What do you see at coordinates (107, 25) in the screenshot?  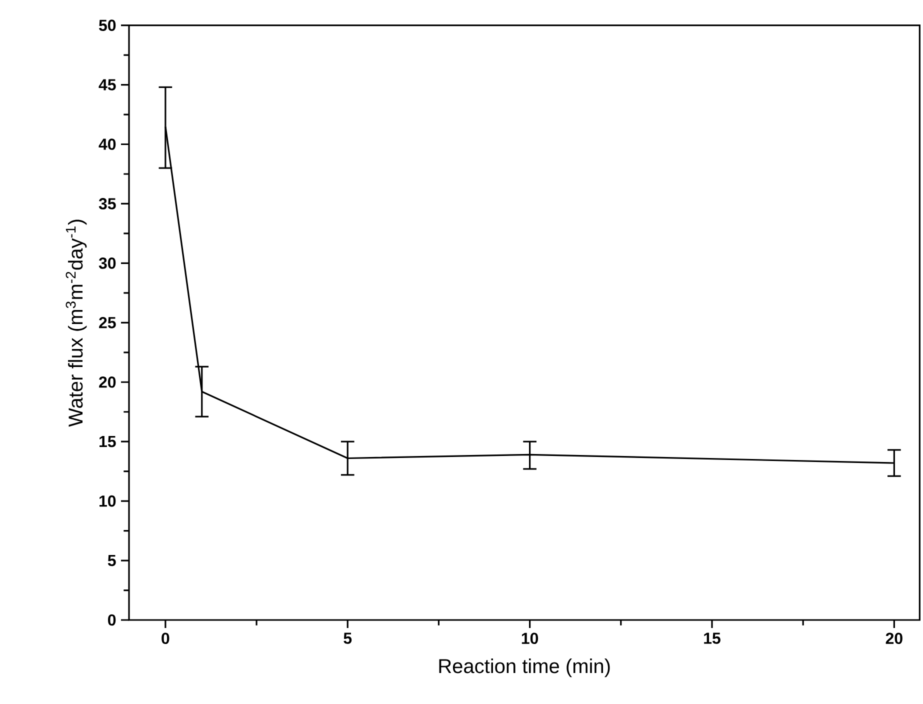 I see `y-tick-label: 50` at bounding box center [107, 25].